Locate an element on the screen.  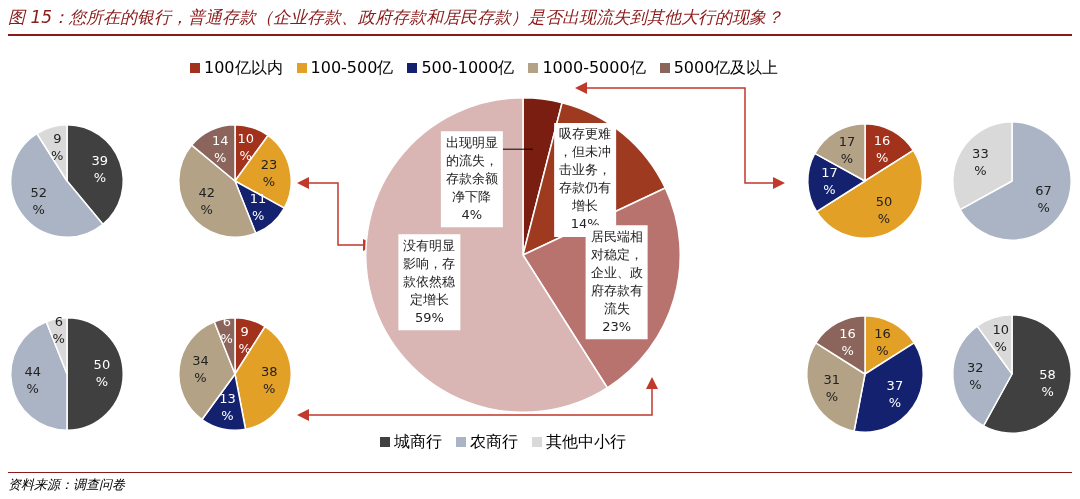
data-label: 13% is located at coordinates (227, 407).